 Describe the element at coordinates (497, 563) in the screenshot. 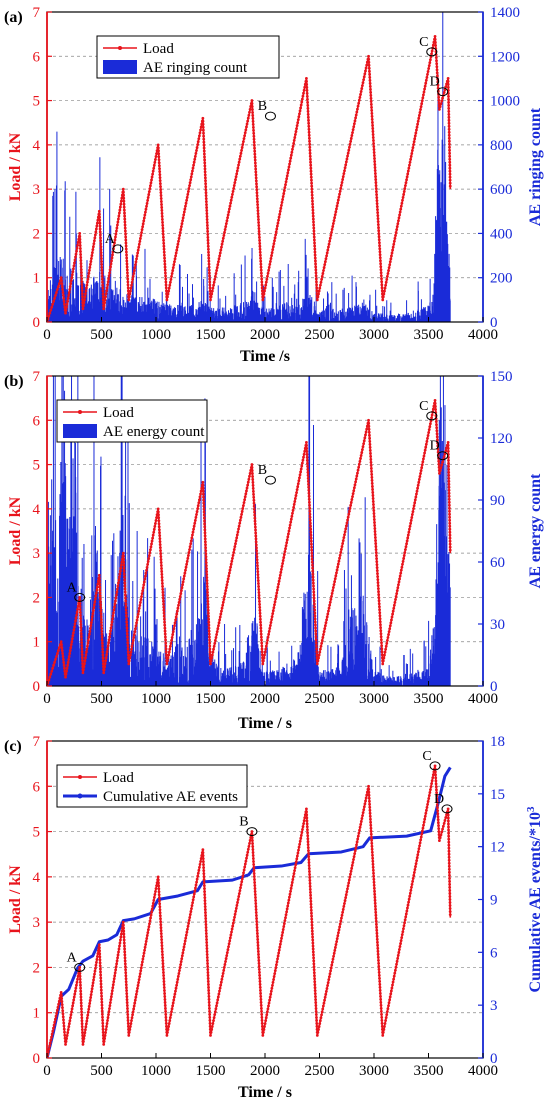

I see `y-right-tick-label: 60` at that location.